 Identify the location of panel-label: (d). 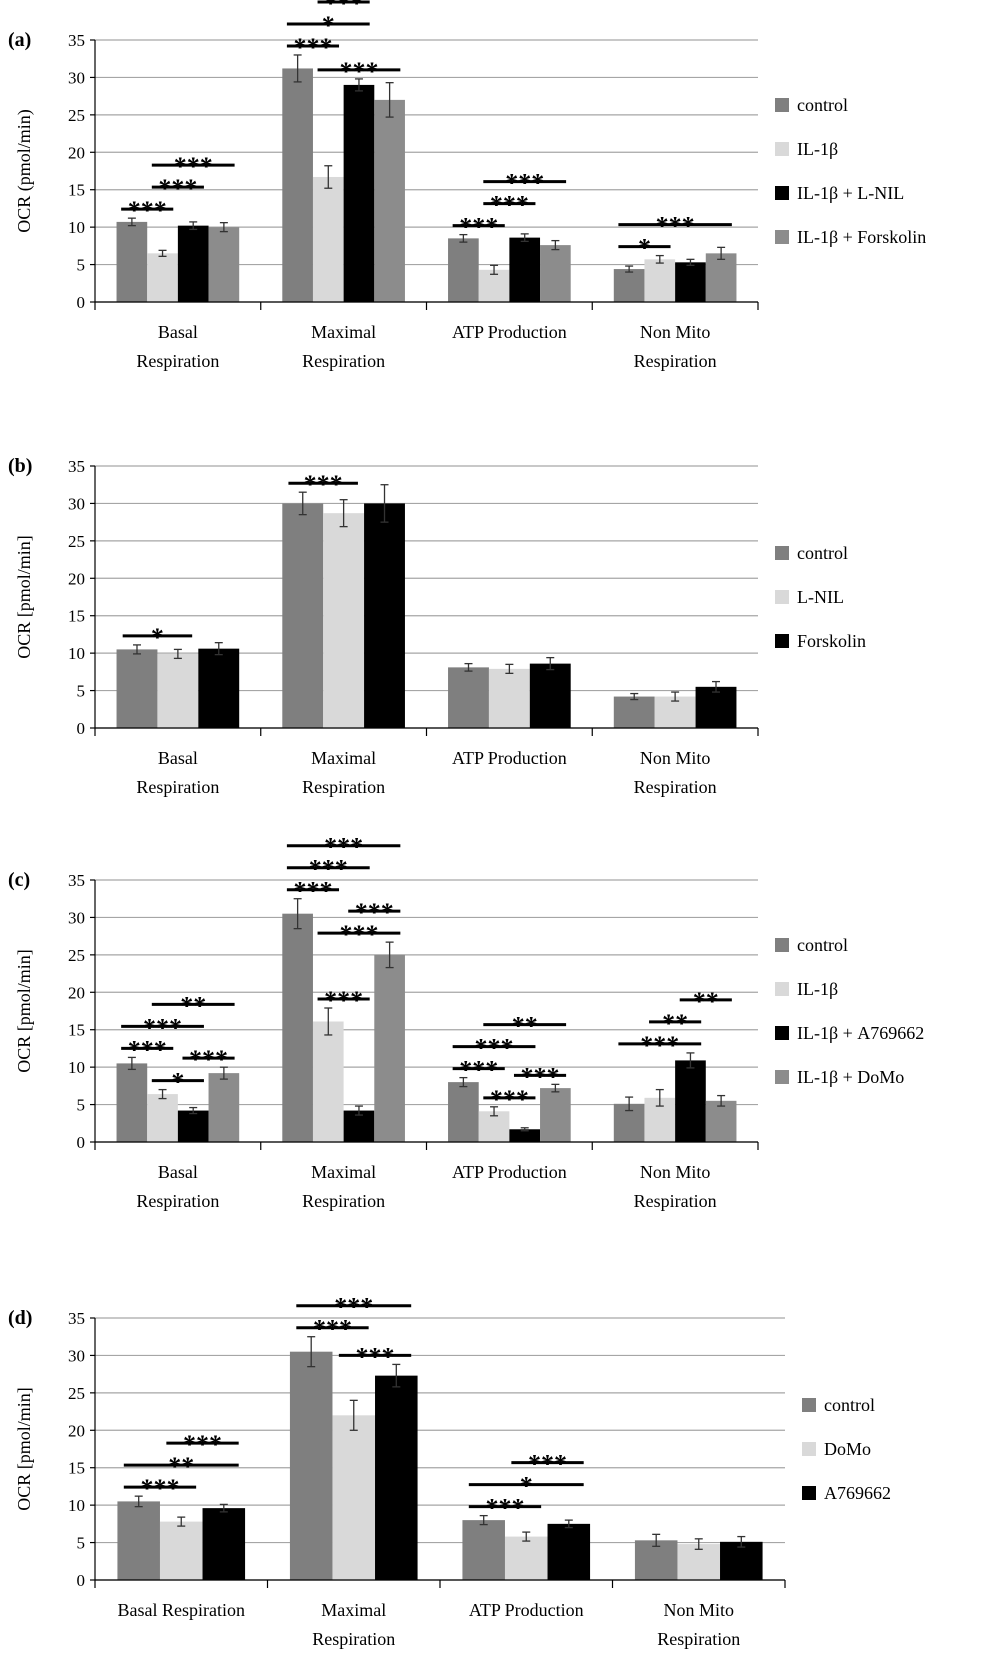
(20, 1318).